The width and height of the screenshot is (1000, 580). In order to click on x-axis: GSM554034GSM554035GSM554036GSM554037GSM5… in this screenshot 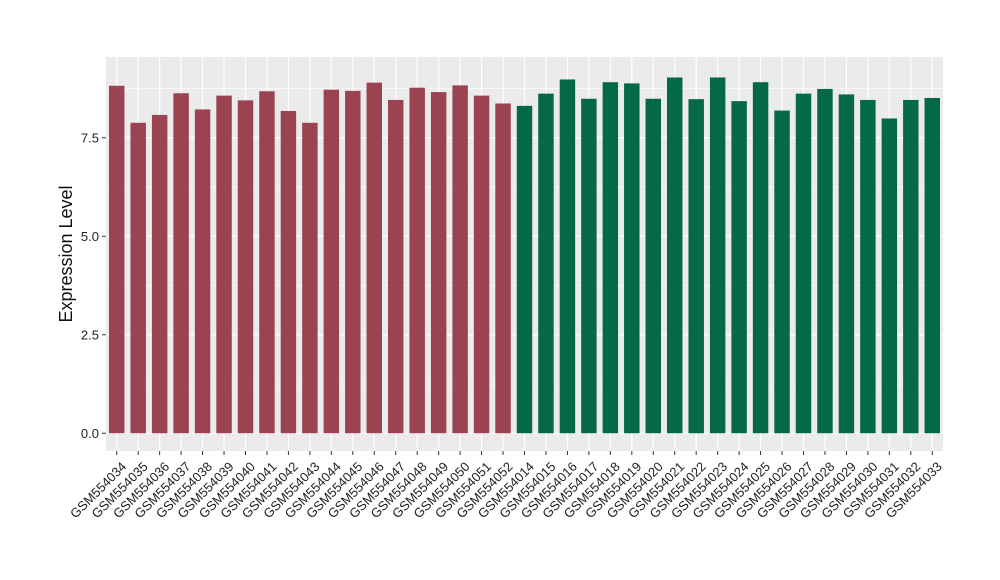, I will do `click(506, 486)`.